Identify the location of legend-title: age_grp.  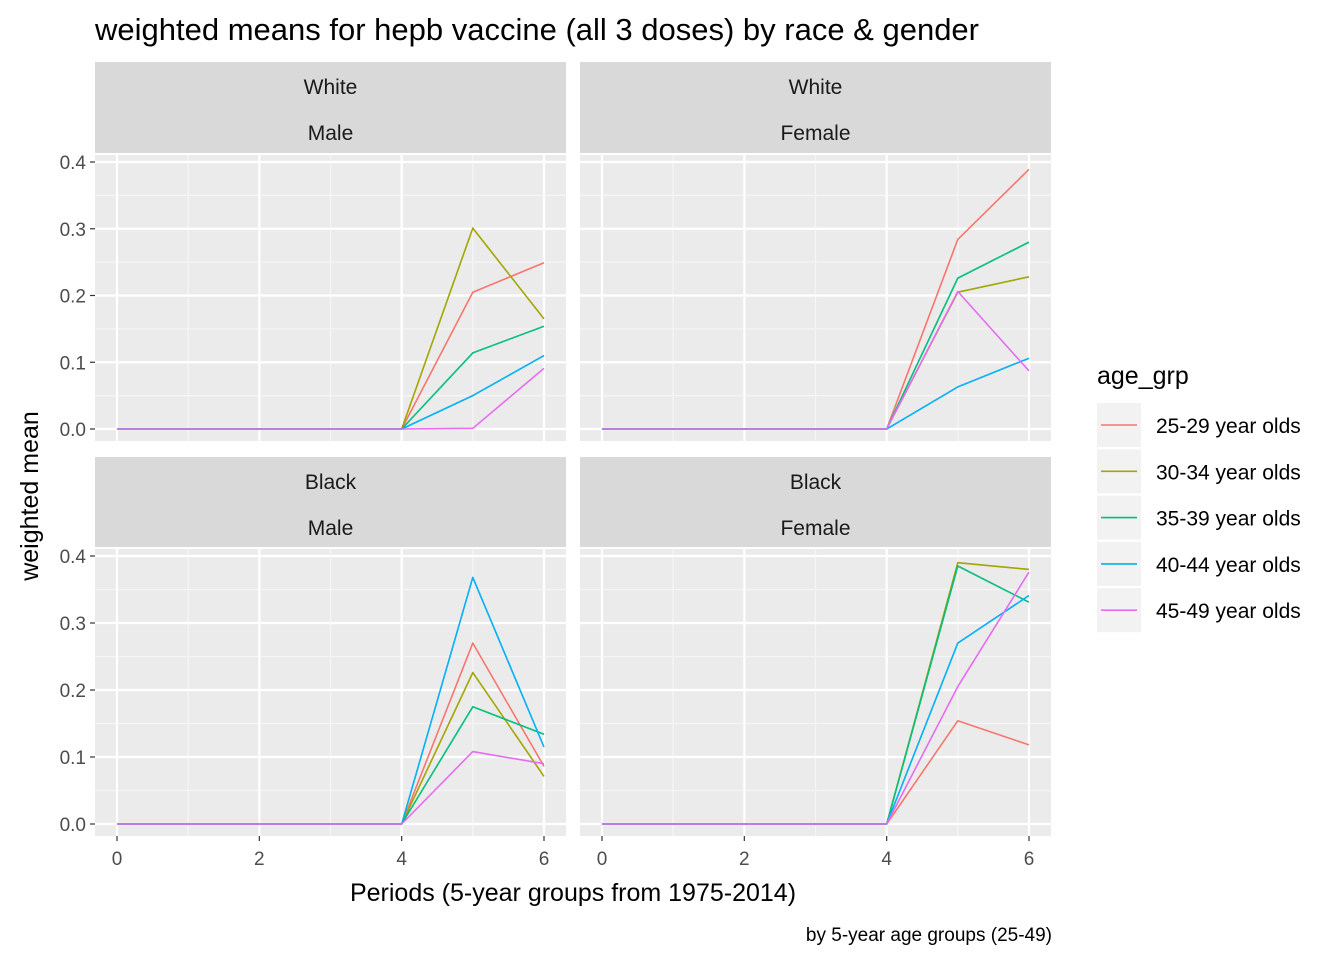
(1143, 376).